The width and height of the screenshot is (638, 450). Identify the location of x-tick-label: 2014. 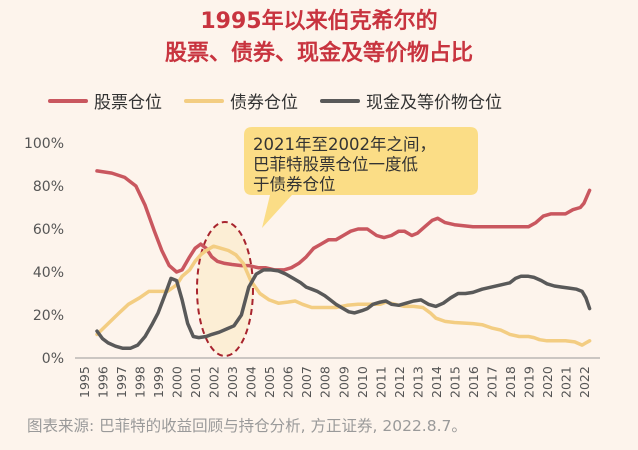
(436, 382).